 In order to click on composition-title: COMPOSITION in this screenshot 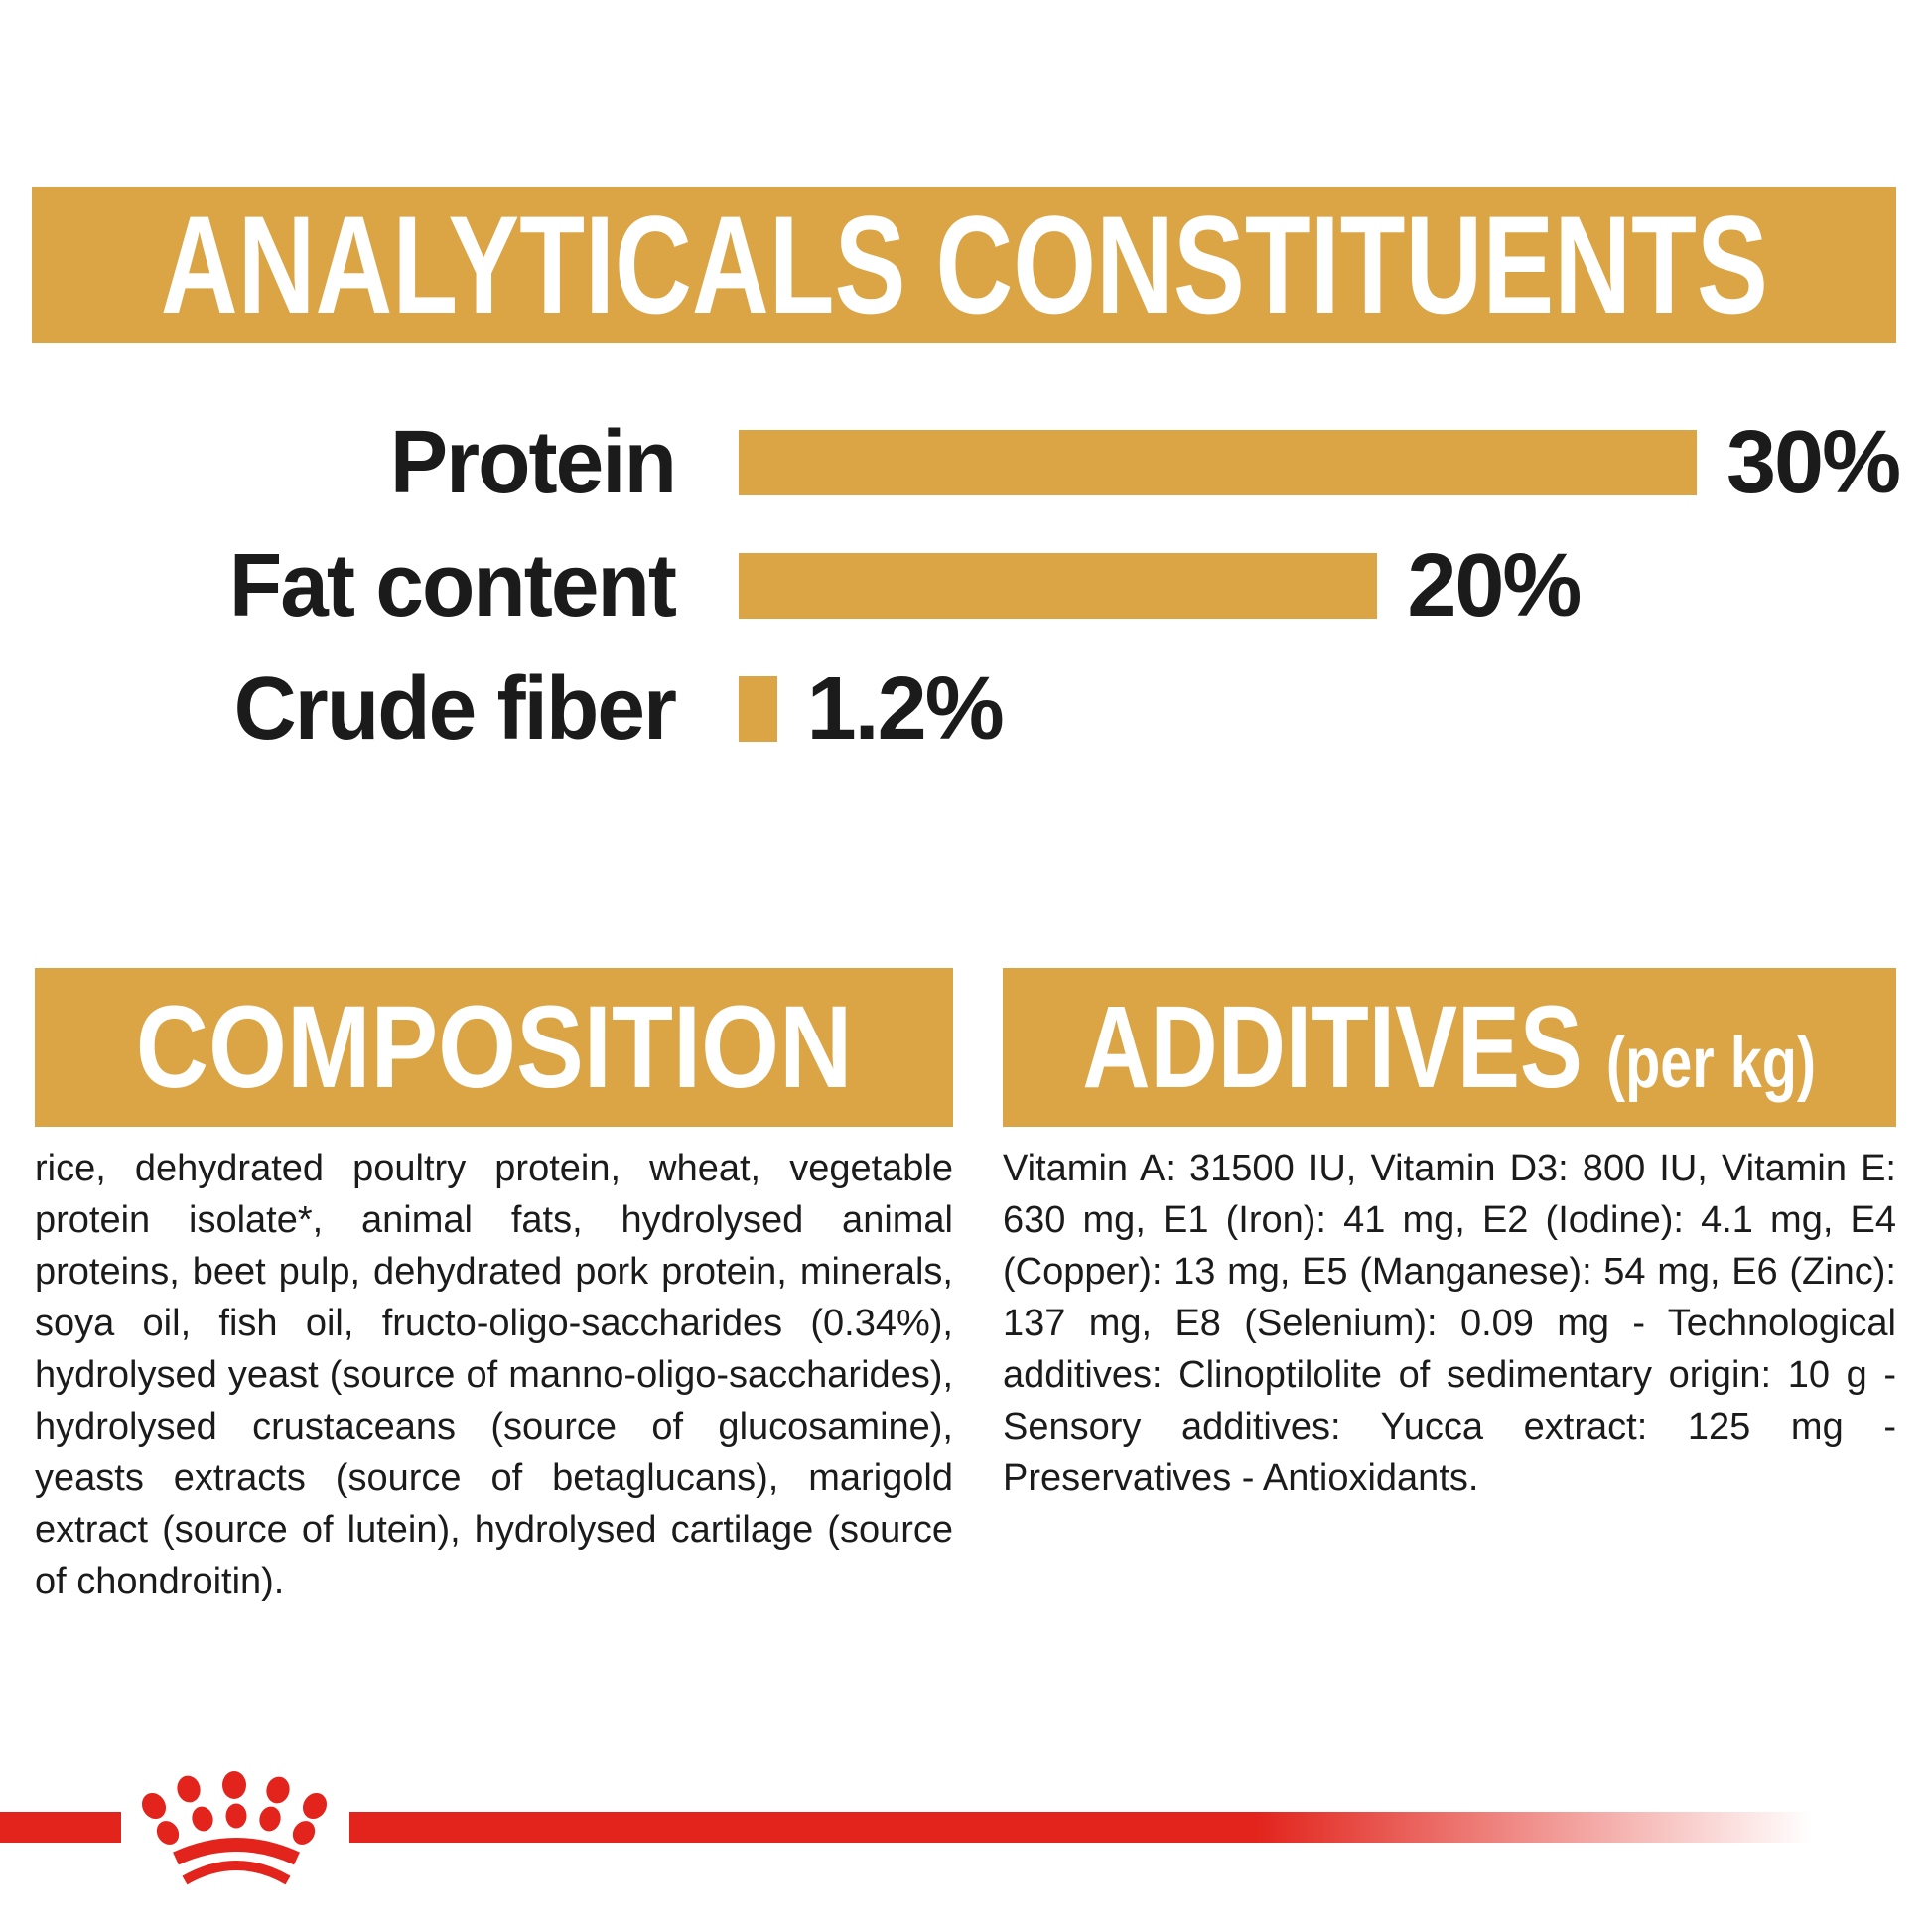, I will do `click(494, 1047)`.